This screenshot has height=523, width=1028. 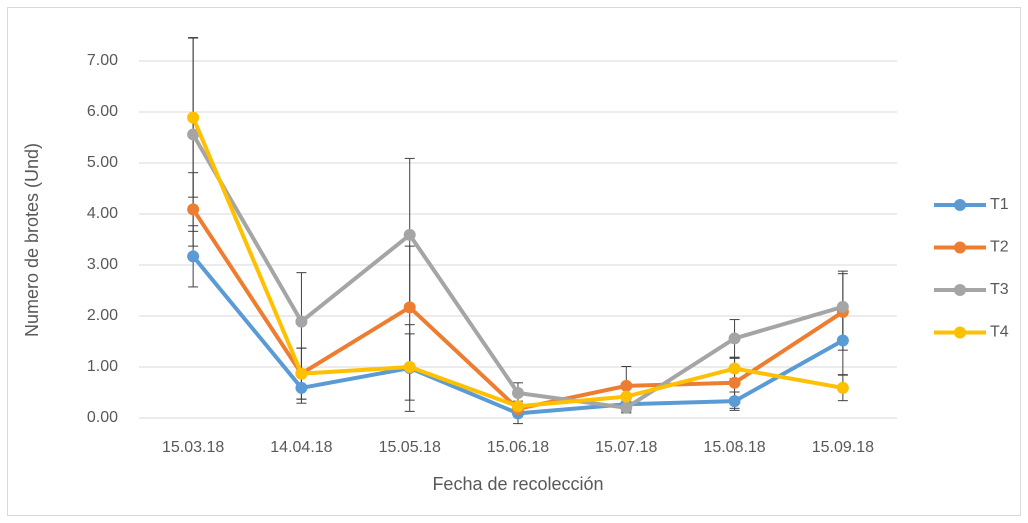 What do you see at coordinates (301, 447) in the screenshot?
I see `x-tick-label: 14.04.18` at bounding box center [301, 447].